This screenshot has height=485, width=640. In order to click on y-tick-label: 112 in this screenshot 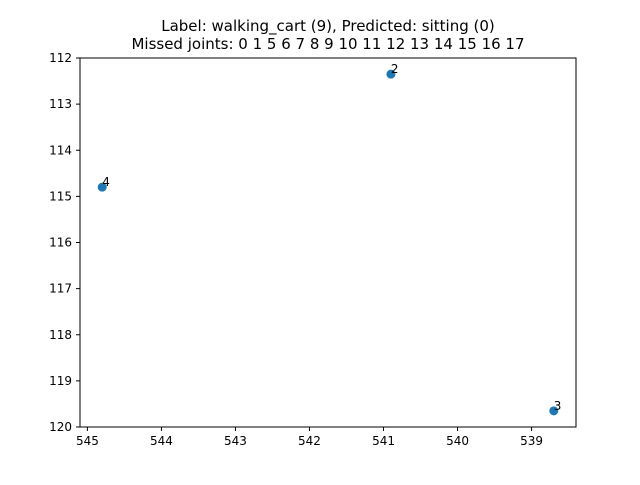, I will do `click(60, 58)`.